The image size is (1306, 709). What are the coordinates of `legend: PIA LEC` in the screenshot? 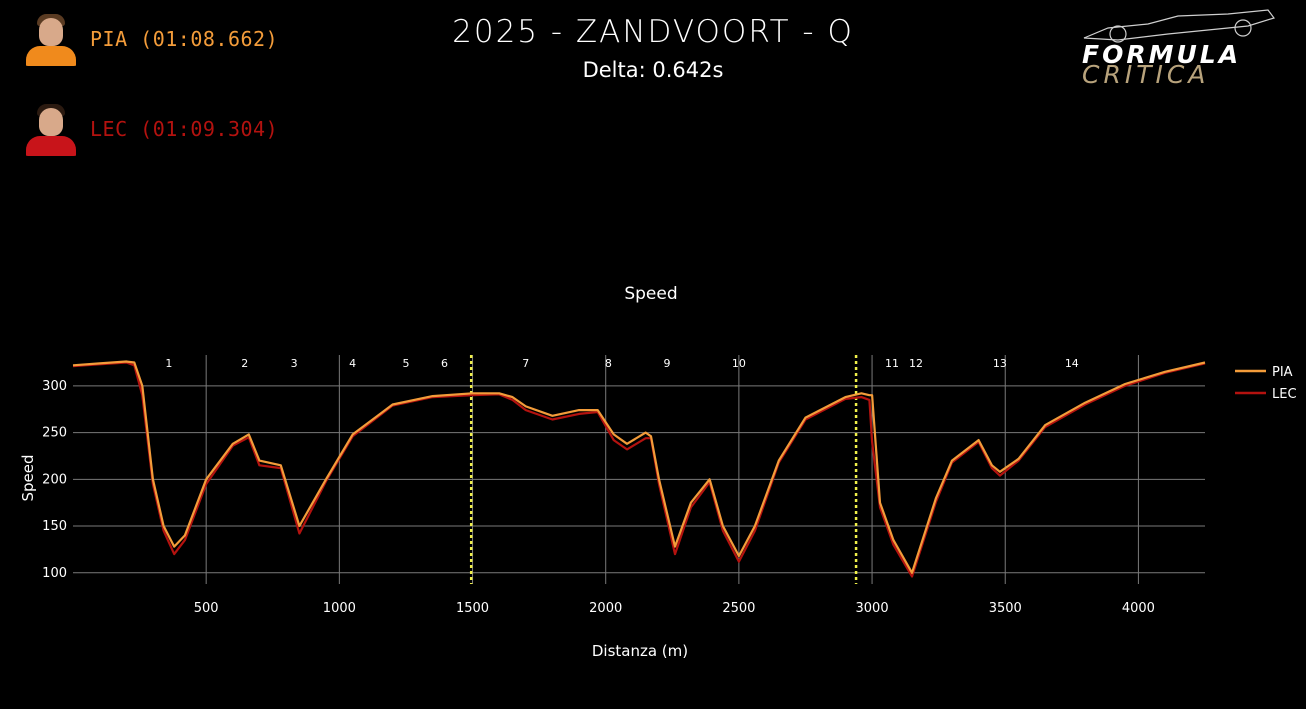 It's located at (1266, 383).